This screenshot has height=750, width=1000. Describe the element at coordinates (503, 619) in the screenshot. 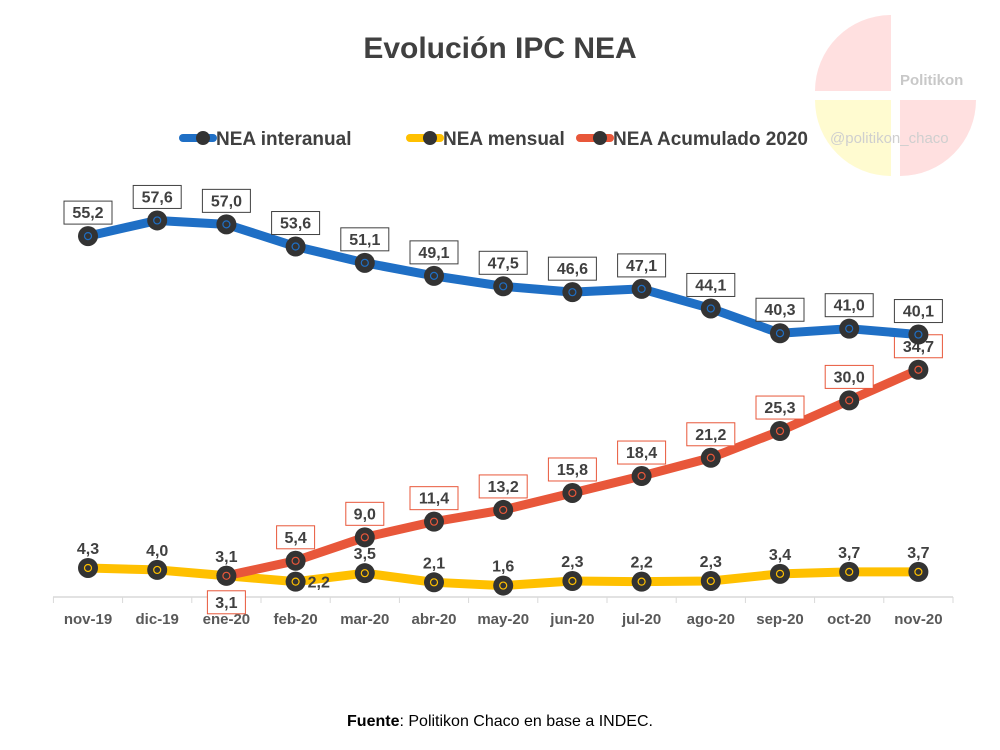

I see `x-tick-label: may-20` at that location.